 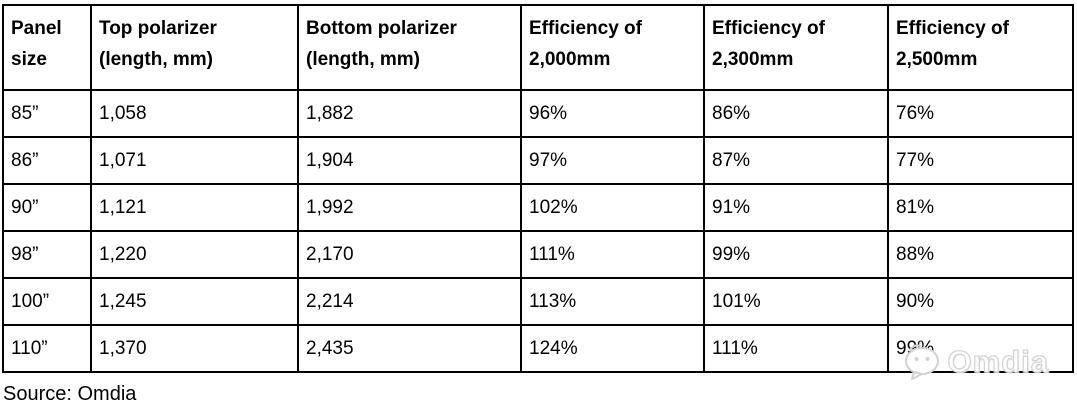 I want to click on cell-efficiency-2500: 76%, so click(x=980, y=113).